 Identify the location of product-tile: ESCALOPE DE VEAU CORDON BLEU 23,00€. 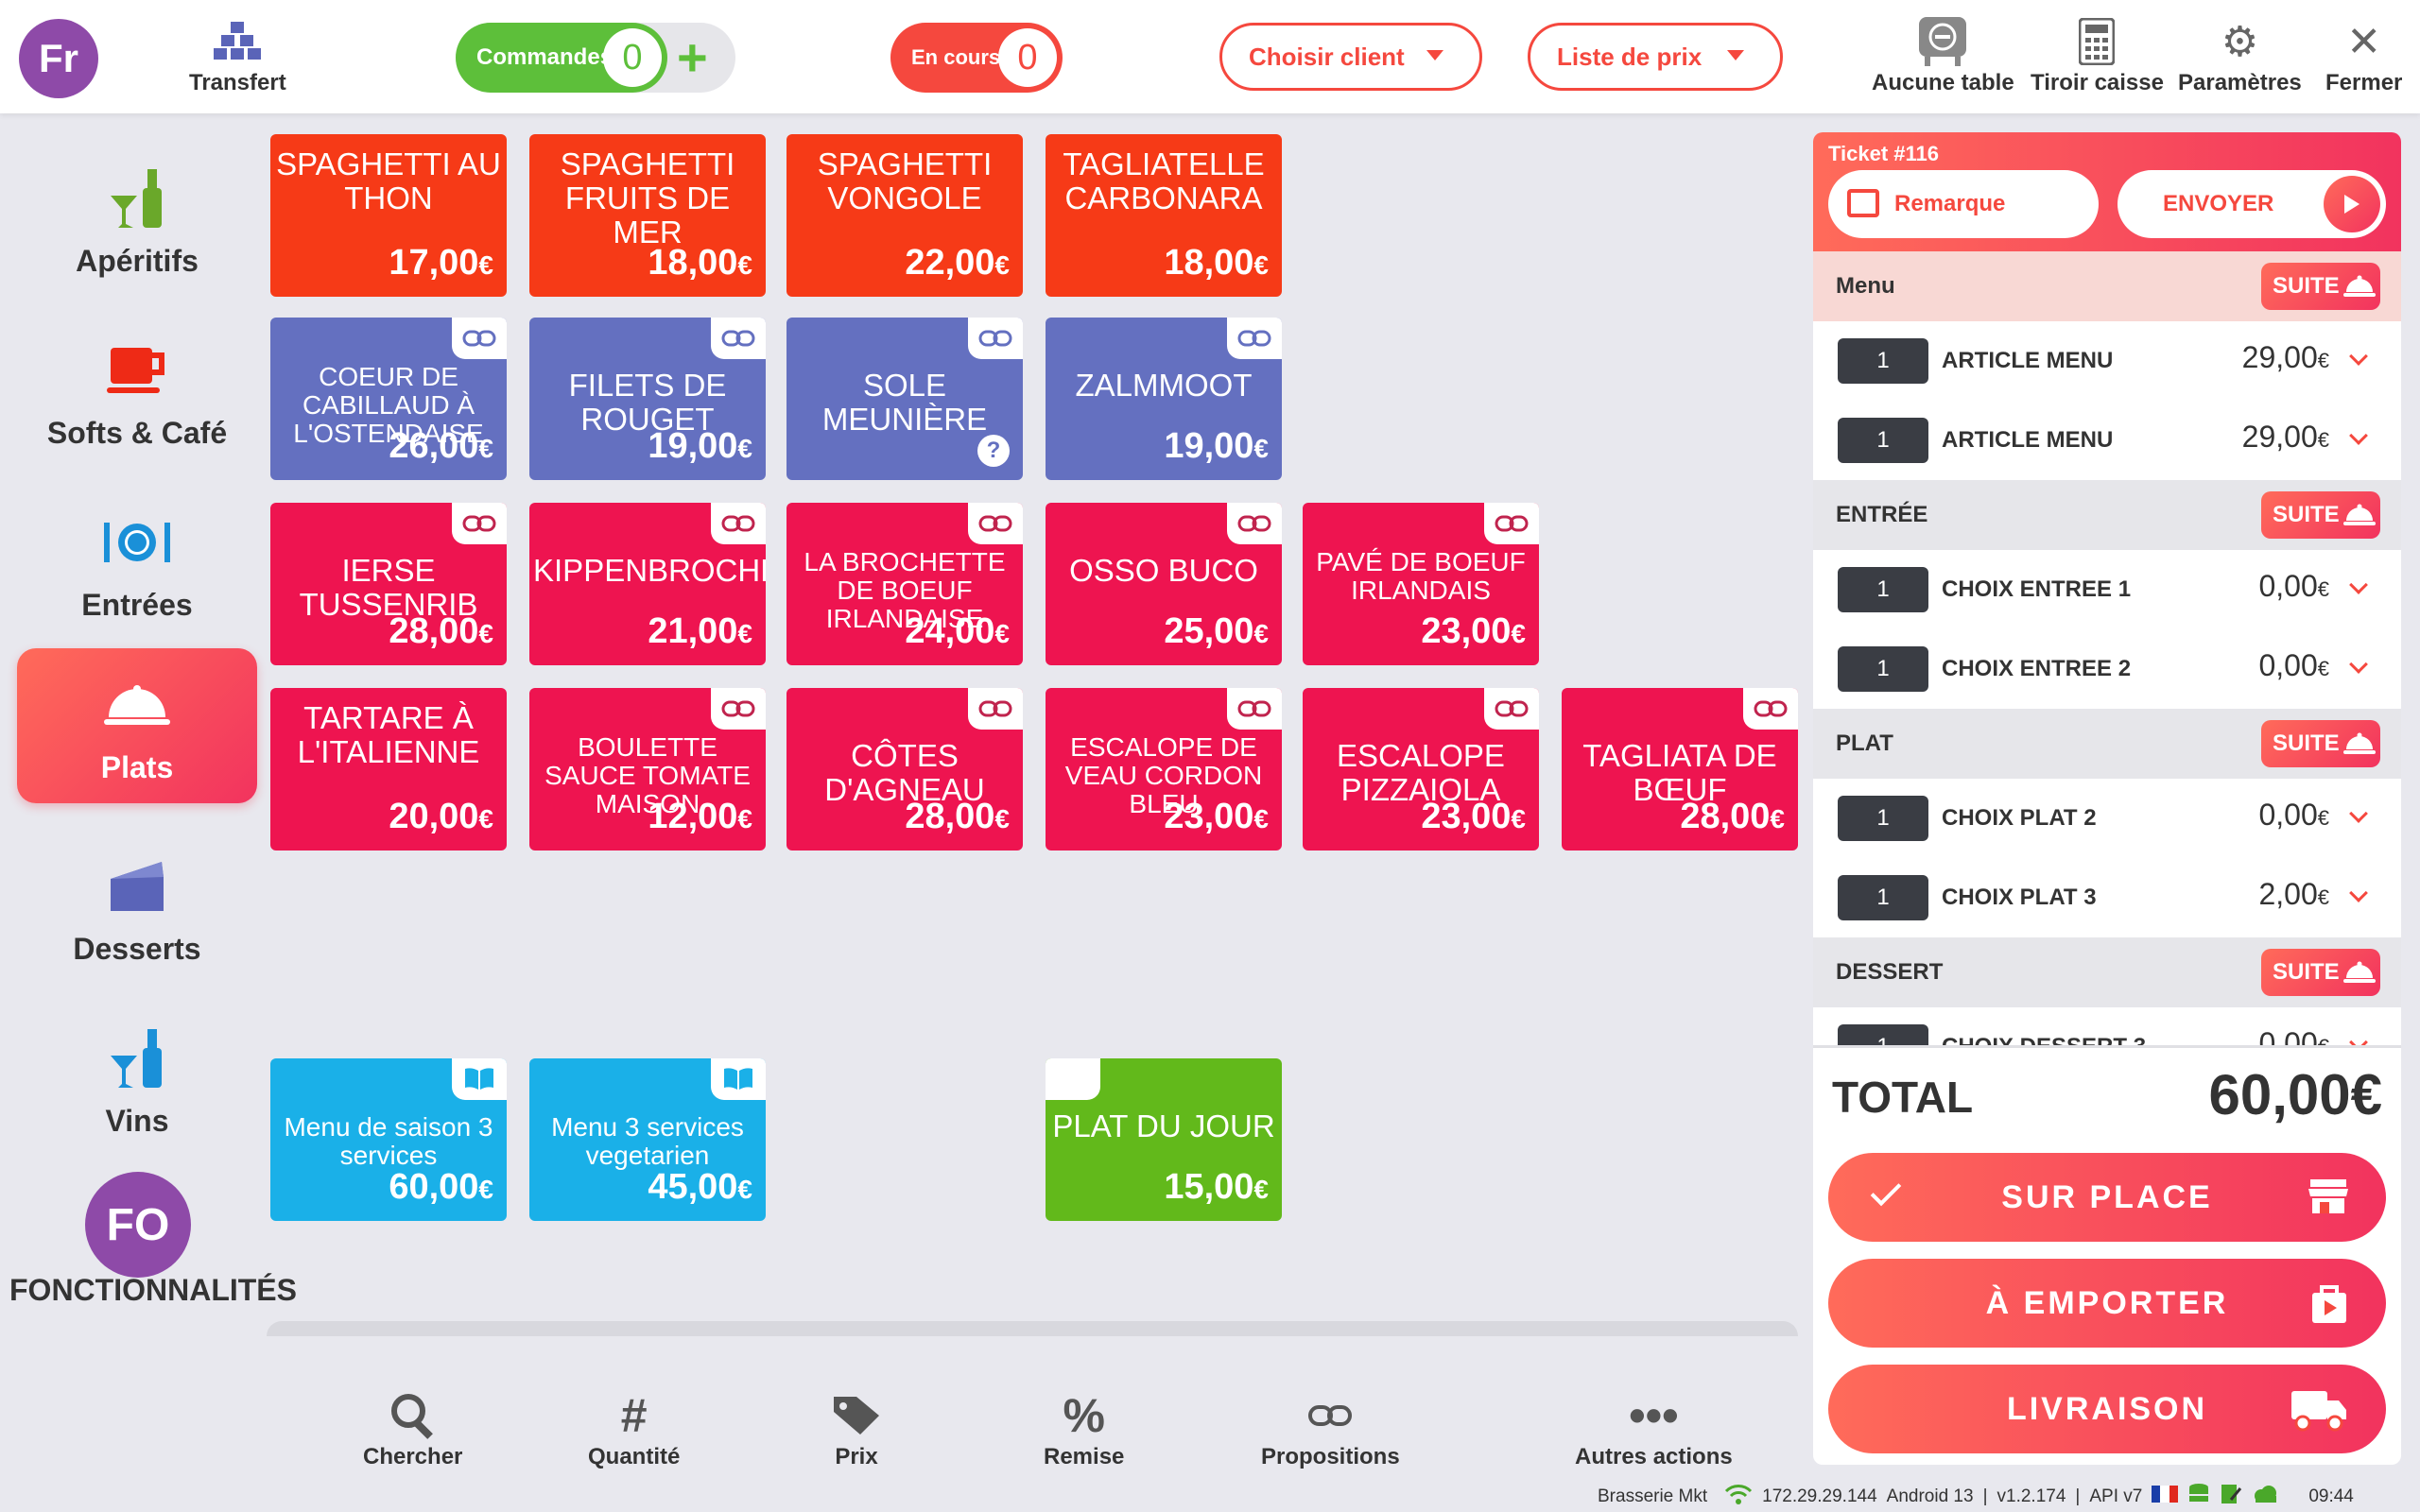
(1164, 769).